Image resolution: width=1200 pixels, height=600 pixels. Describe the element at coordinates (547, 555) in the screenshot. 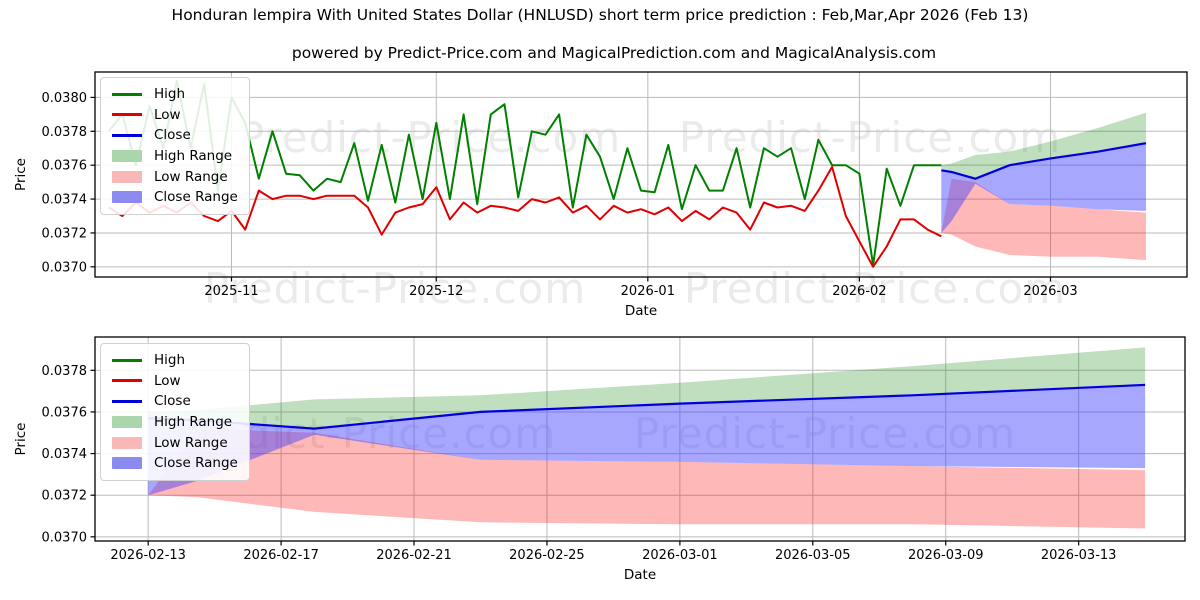

I see `x-tick-label: 2026-02-25` at that location.